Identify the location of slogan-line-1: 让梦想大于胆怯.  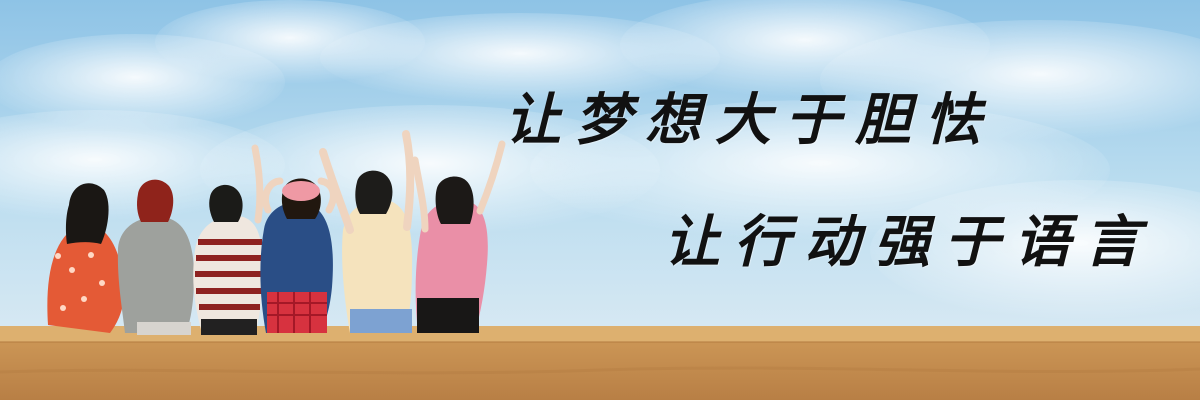
(750, 120).